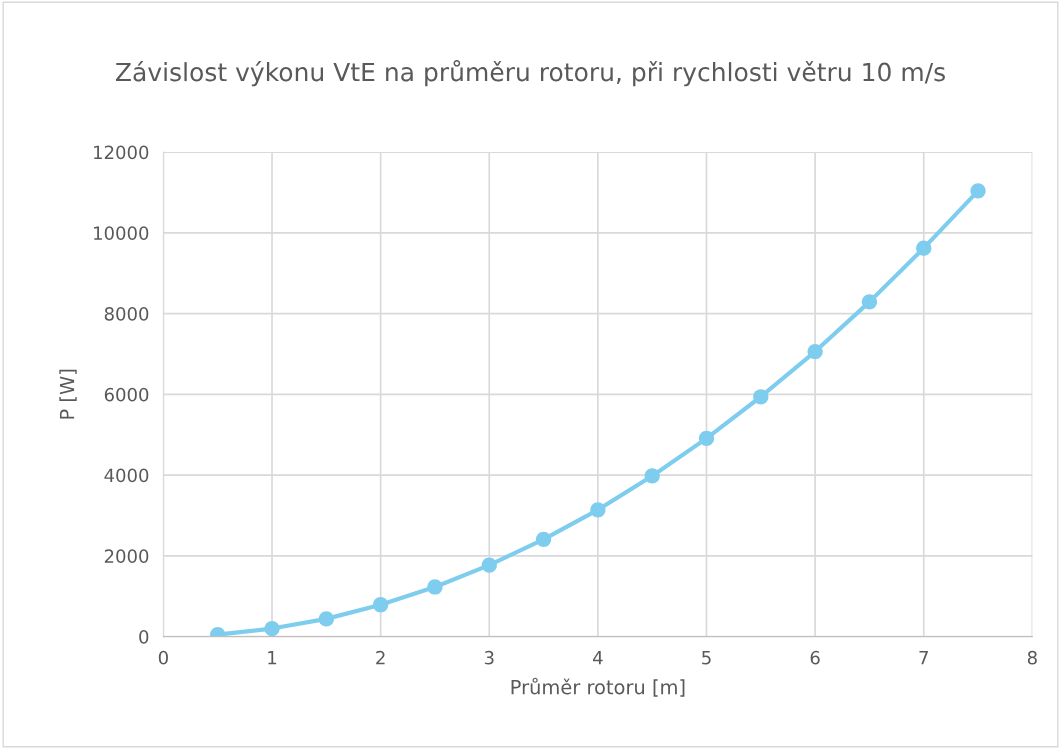  Describe the element at coordinates (380, 657) in the screenshot. I see `x-tick-label: 2` at that location.